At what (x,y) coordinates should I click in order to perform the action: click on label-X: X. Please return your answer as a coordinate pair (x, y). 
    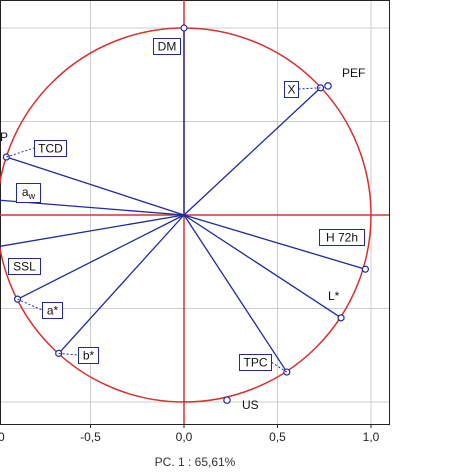
    Looking at the image, I should click on (291, 90).